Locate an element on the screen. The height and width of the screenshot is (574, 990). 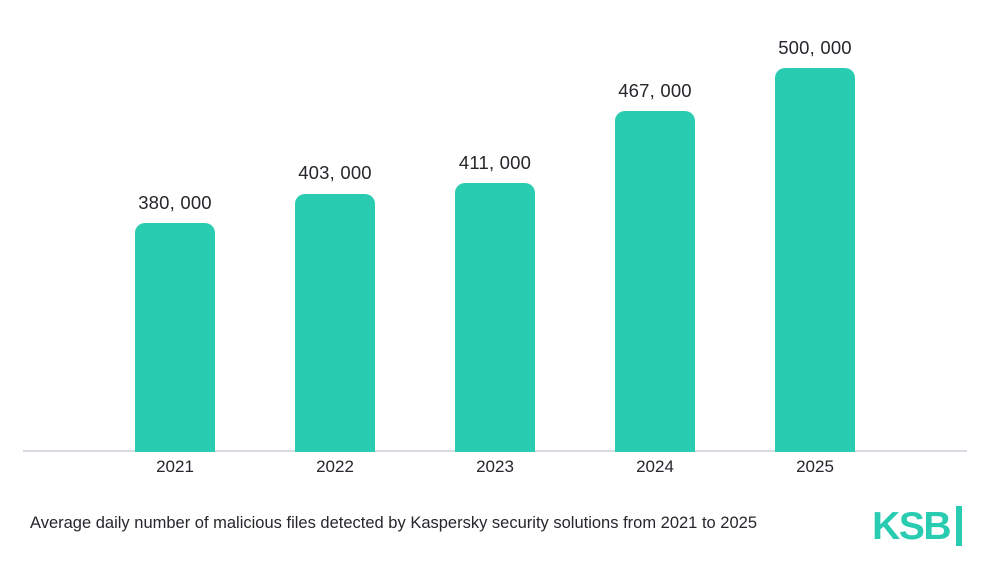
bar-group-2024: 467, 000 is located at coordinates (655, 265).